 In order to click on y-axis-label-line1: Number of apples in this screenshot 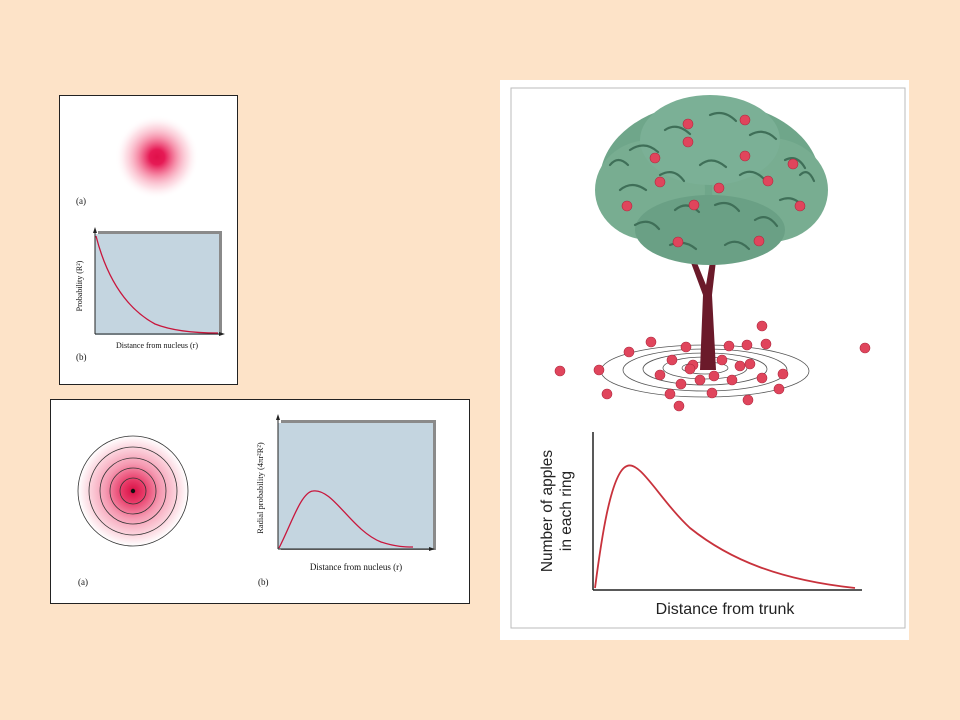, I will do `click(547, 511)`.